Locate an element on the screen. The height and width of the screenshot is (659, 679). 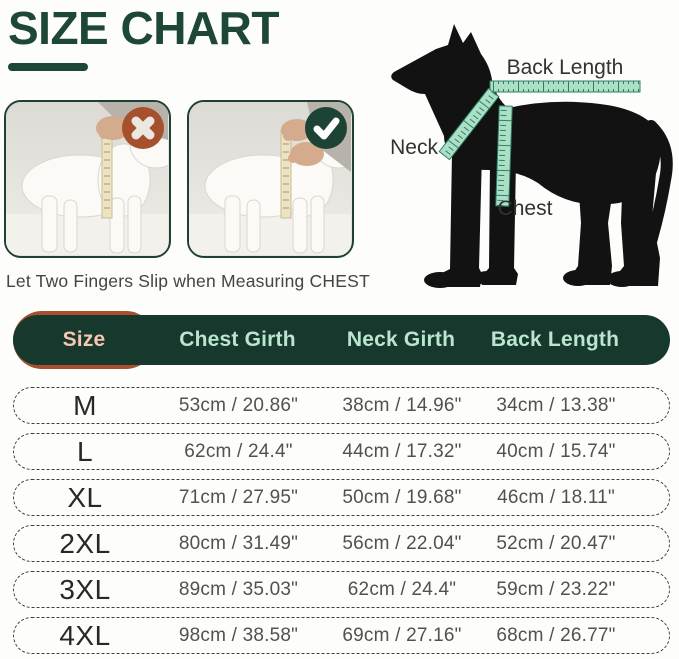
cell-chest-girth: 98cm / 38.58" is located at coordinates (238, 635).